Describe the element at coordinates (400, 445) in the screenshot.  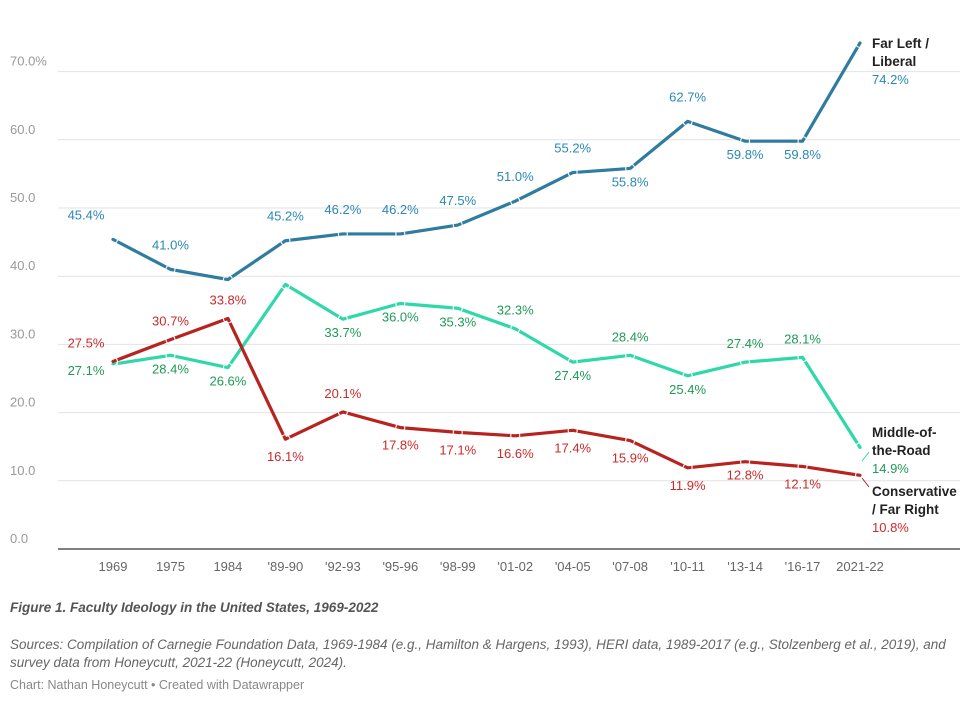
I see `data-label: 17.8%` at that location.